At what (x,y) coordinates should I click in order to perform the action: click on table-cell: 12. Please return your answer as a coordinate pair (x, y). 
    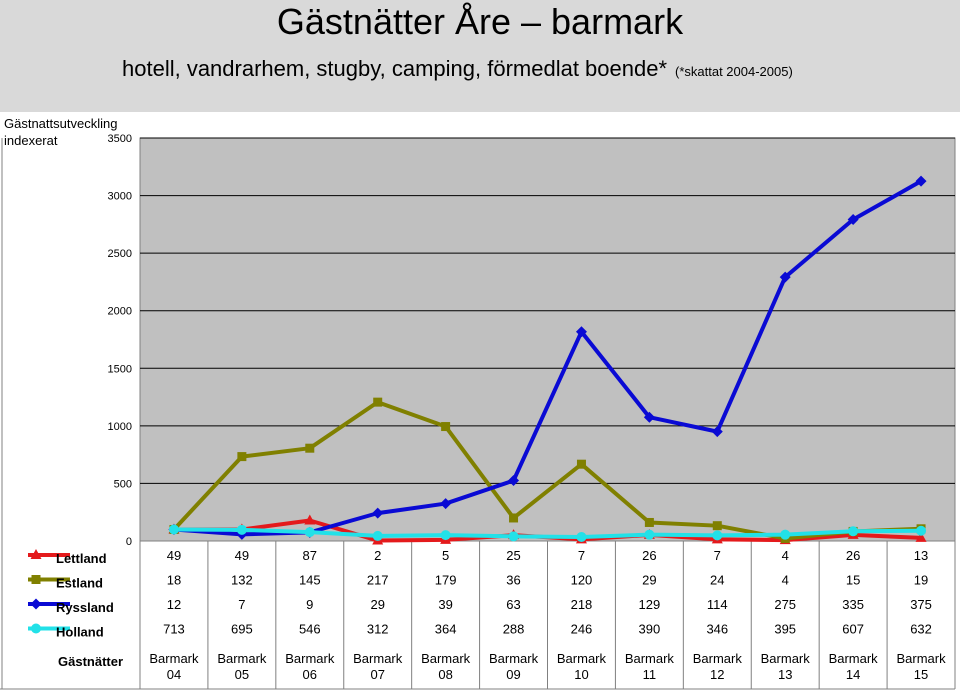
    Looking at the image, I should click on (174, 604).